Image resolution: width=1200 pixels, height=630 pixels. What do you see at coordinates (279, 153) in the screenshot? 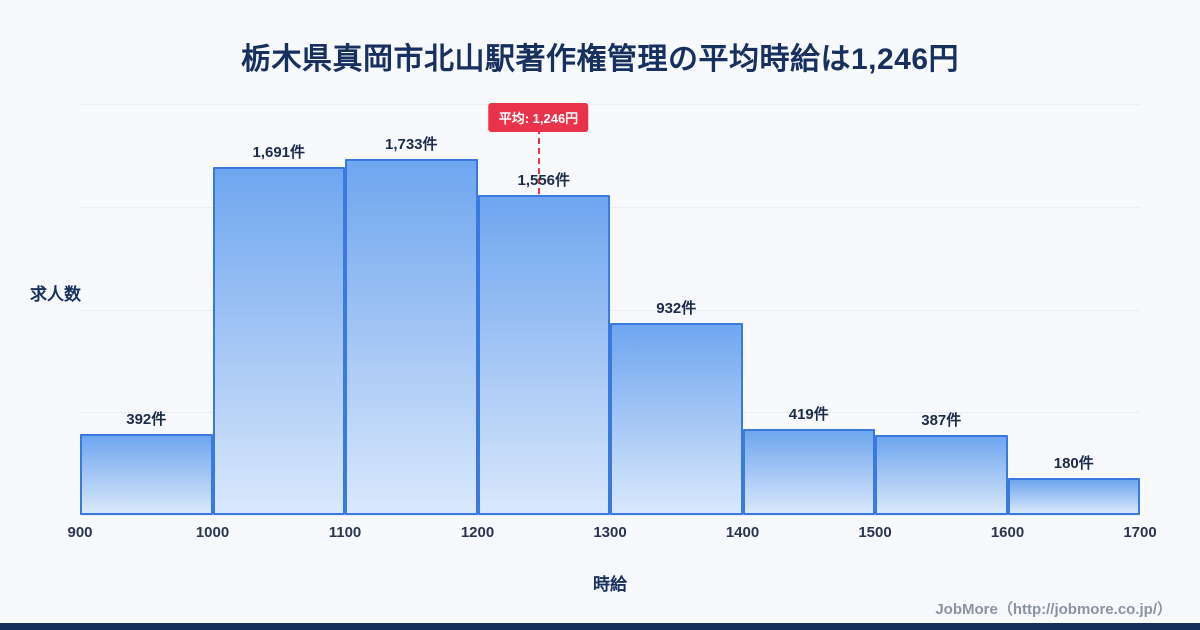
I see `bar-value-label: 1,691件` at bounding box center [279, 153].